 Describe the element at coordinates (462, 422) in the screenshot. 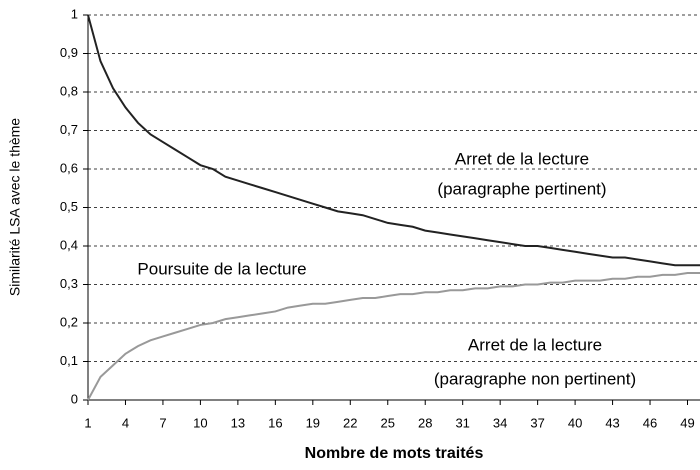

I see `x-tick-label: 31` at that location.